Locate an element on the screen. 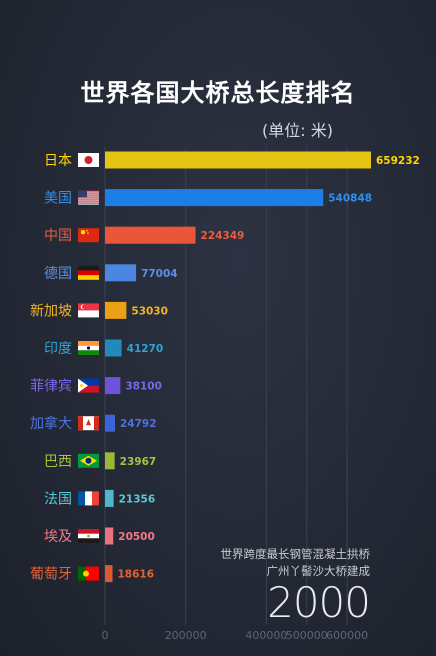 The height and width of the screenshot is (656, 436). country-label: 法国 is located at coordinates (58, 499).